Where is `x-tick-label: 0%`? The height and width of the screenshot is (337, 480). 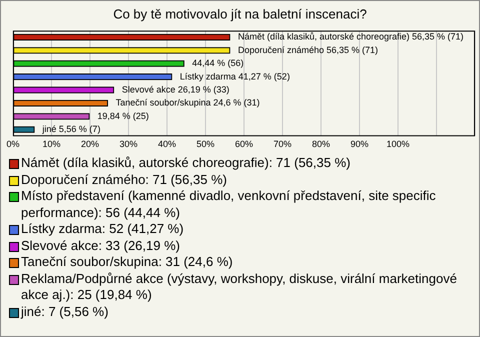
x-tick-label: 0% is located at coordinates (13, 144).